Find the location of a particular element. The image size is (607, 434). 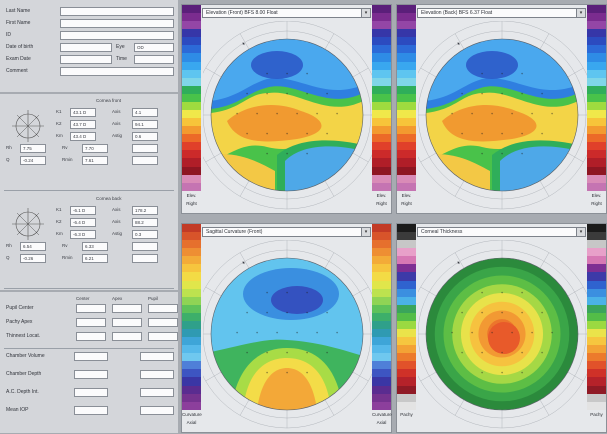

patient-field-label: First Name is located at coordinates (18, 23).